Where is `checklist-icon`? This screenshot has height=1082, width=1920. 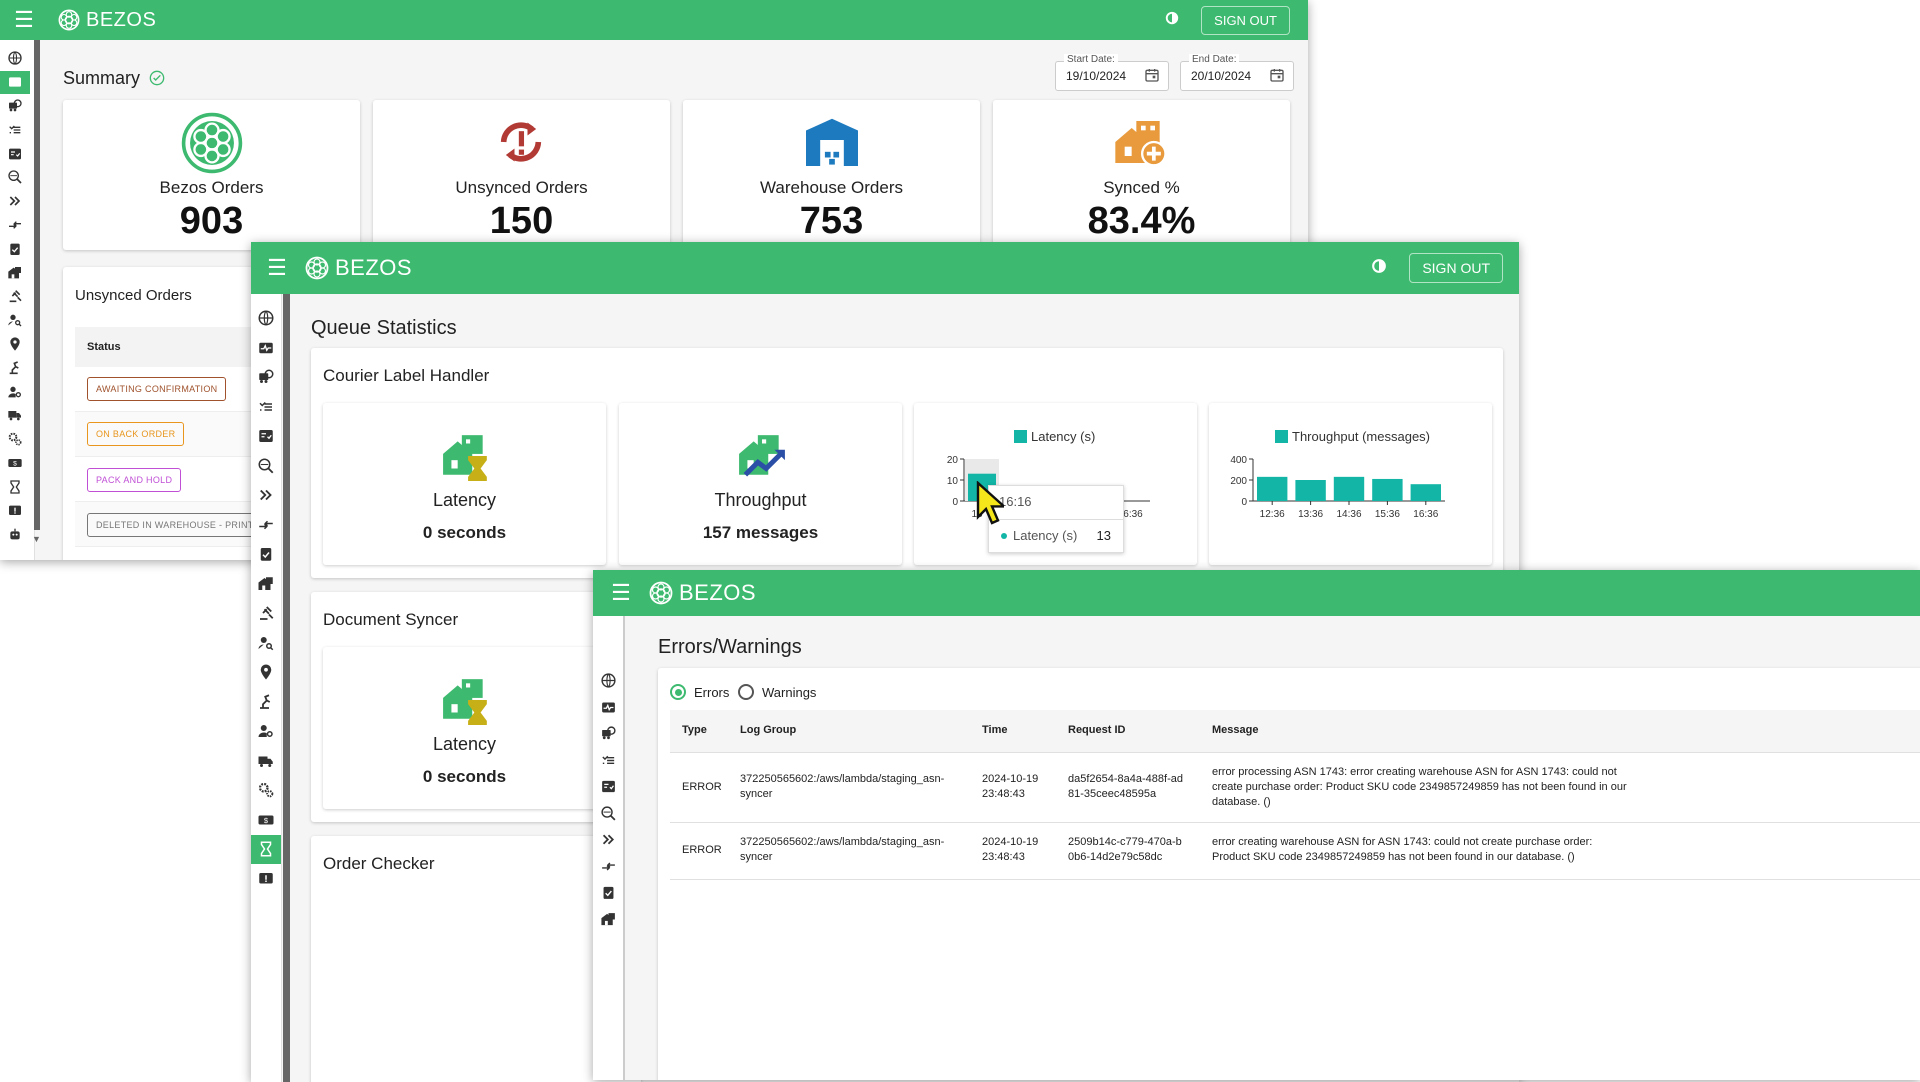
checklist-icon is located at coordinates (608, 787).